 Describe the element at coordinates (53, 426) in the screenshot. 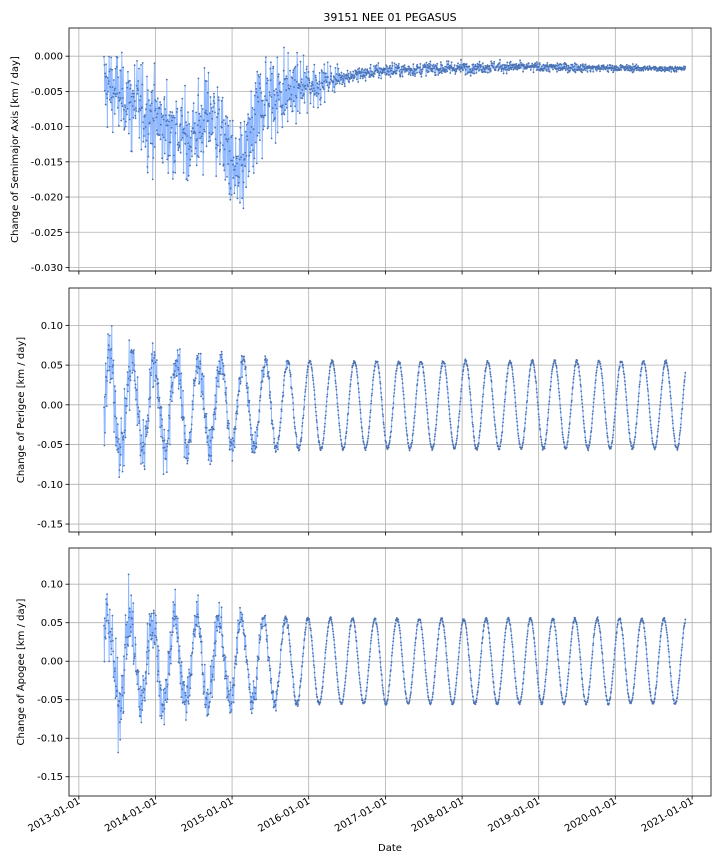

I see `yticks-perigee: 0.100.050.00-0.05-0.10-0.15` at that location.